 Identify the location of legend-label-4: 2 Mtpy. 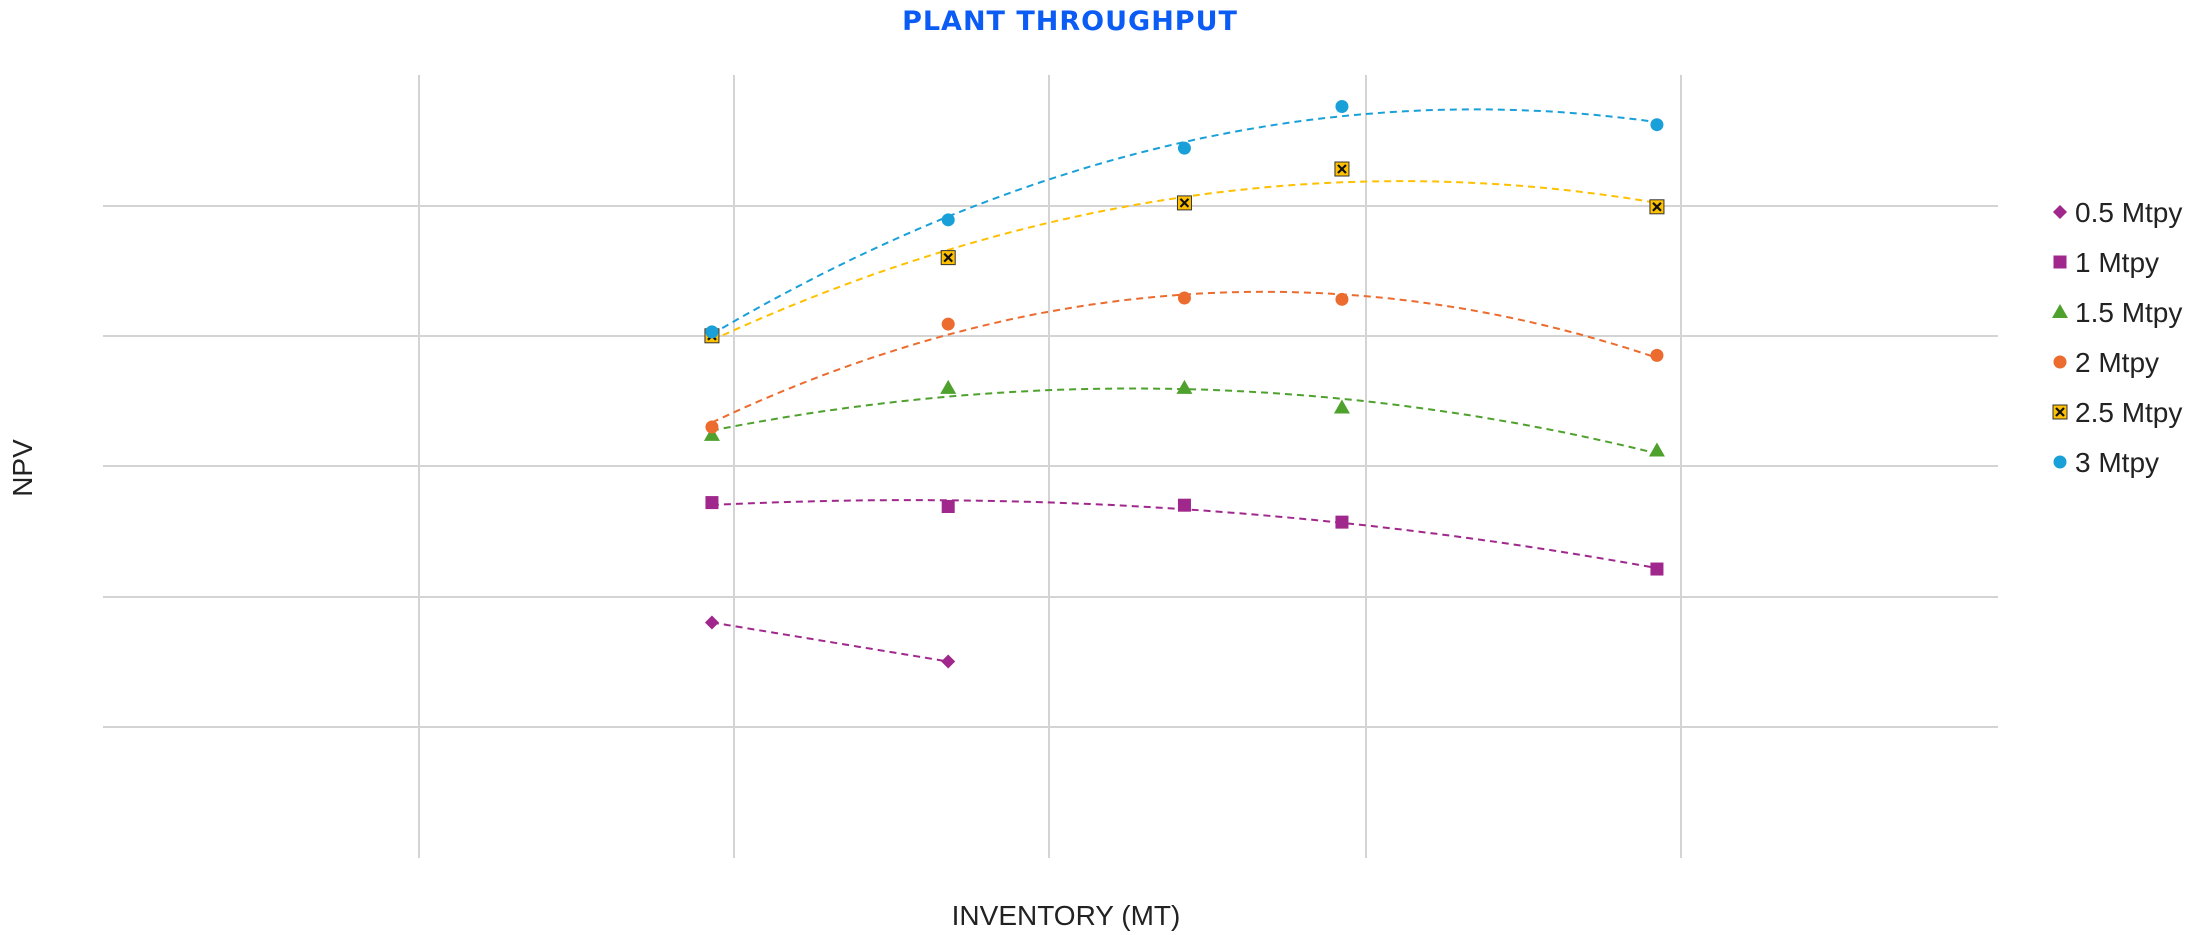
(2117, 362).